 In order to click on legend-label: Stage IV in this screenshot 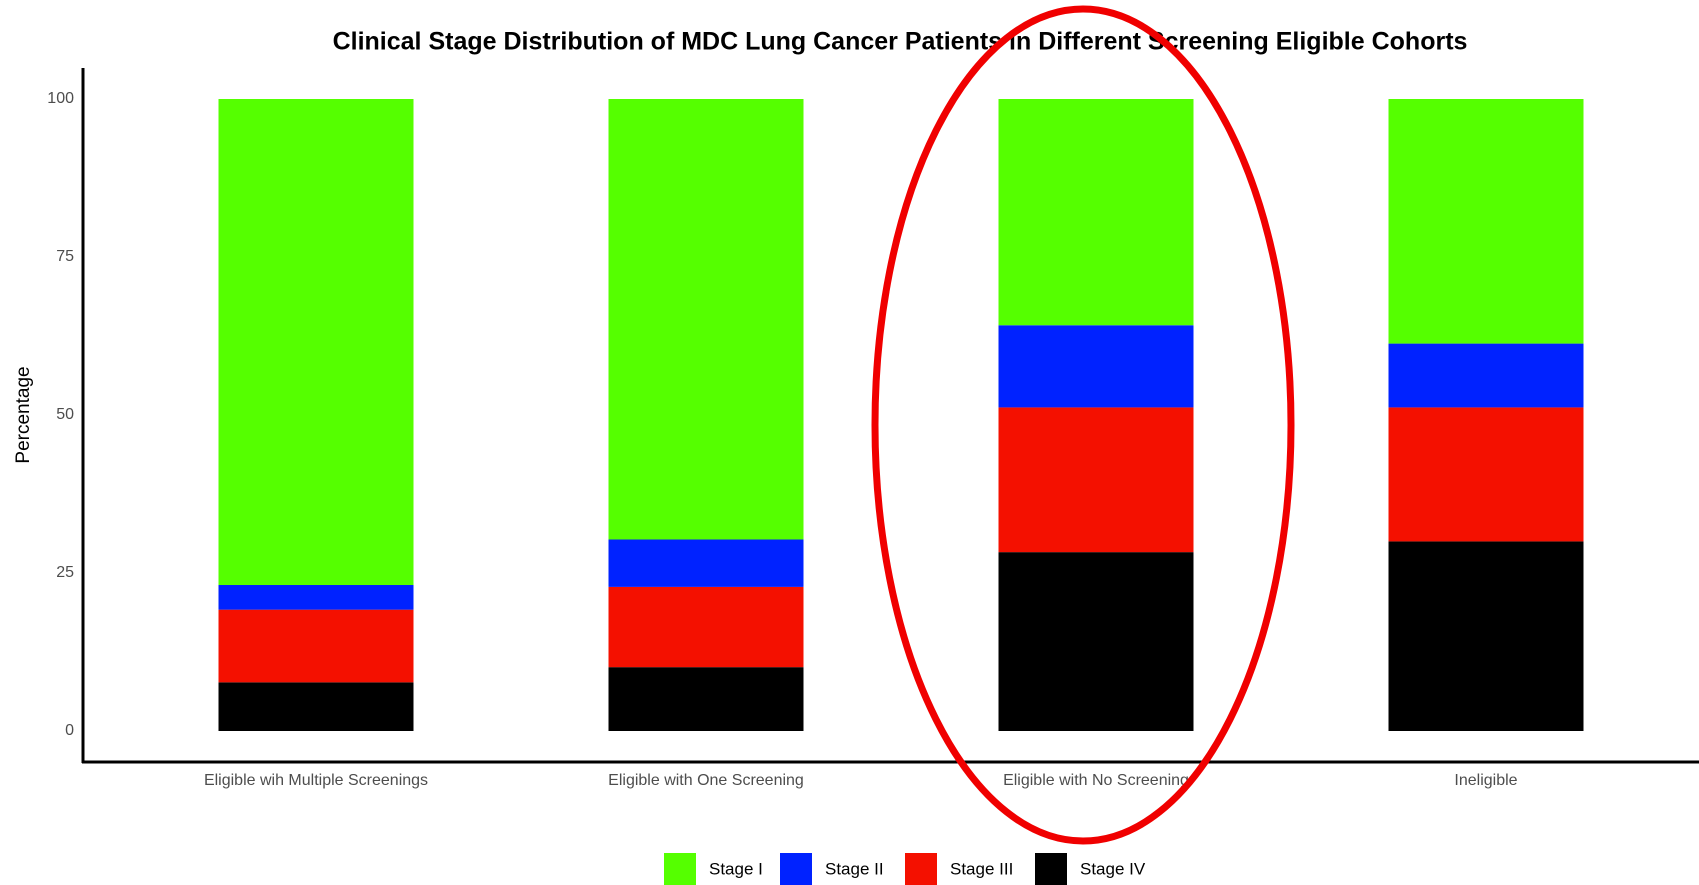, I will do `click(1113, 868)`.